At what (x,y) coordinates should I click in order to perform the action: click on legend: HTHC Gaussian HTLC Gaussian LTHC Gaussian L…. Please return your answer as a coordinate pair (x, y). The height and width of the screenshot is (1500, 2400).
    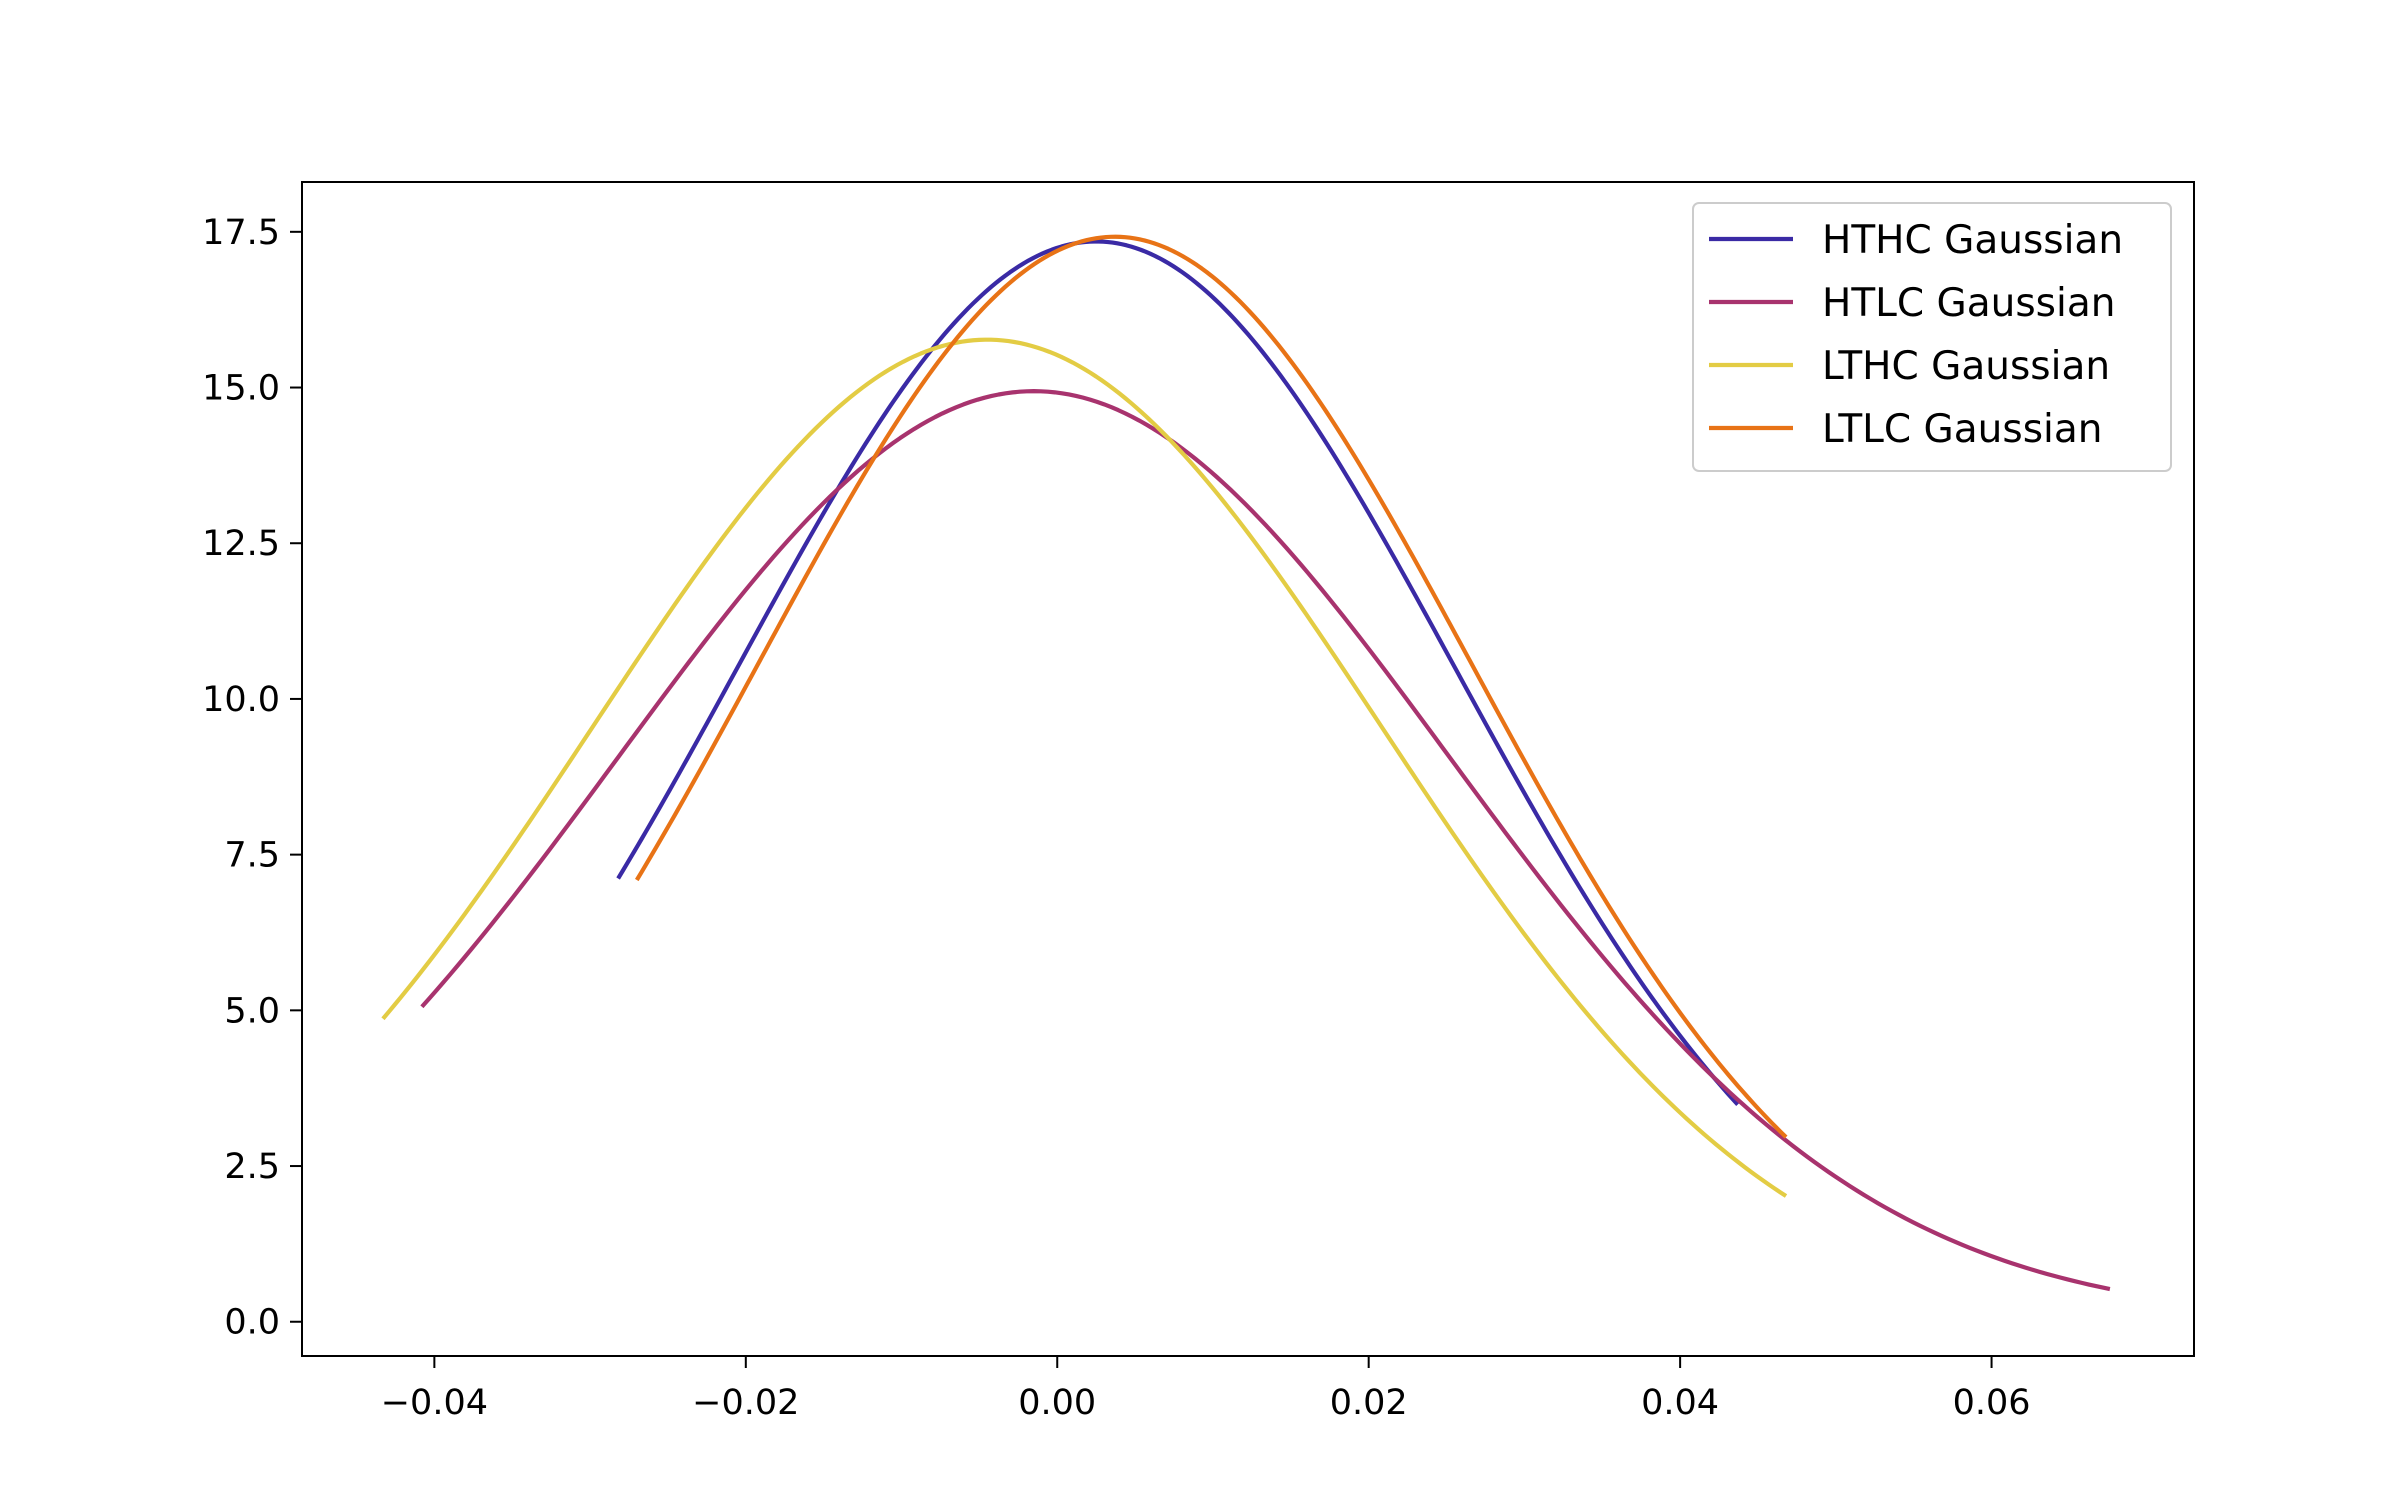
    Looking at the image, I should click on (1932, 337).